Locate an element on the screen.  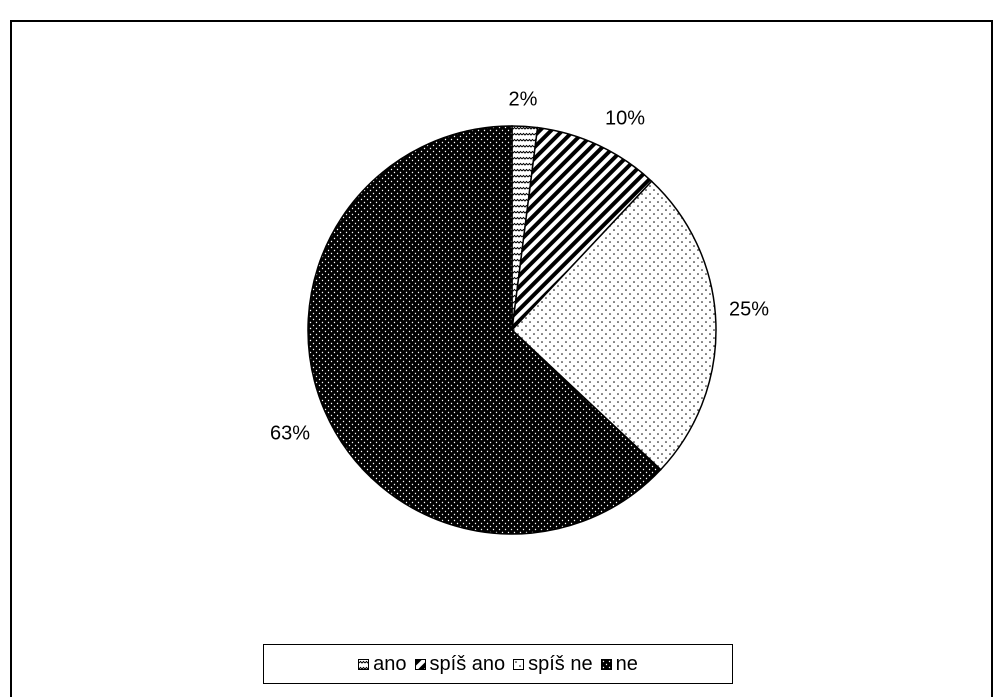
legend-item-1: ano is located at coordinates (382, 664).